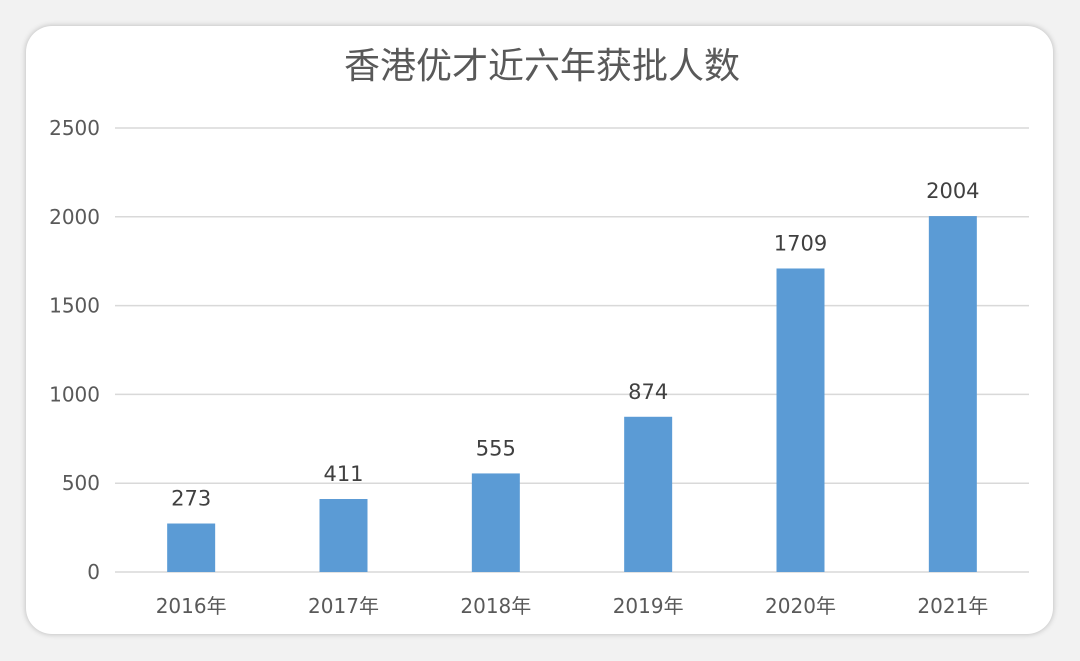 Image resolution: width=1080 pixels, height=661 pixels. What do you see at coordinates (74, 306) in the screenshot?
I see `y-tick-label: 1500` at bounding box center [74, 306].